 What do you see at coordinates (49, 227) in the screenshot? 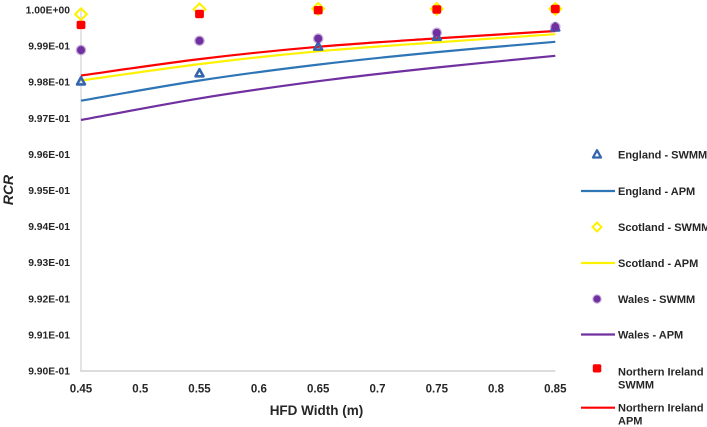
I see `svg-text: 9.94E-01` at bounding box center [49, 227].